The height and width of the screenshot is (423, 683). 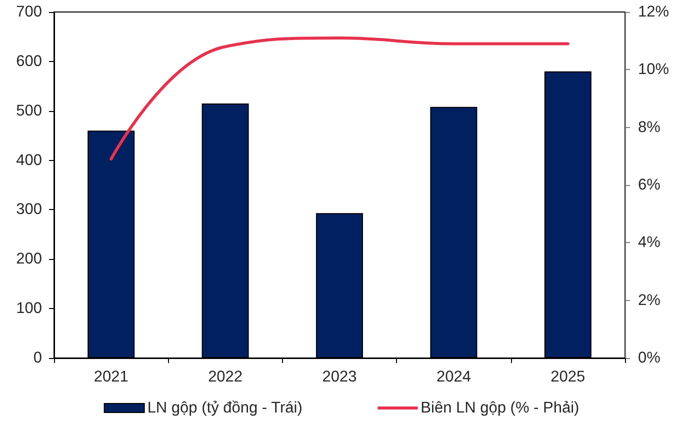 I want to click on y-tick-label: 700, so click(x=29, y=12).